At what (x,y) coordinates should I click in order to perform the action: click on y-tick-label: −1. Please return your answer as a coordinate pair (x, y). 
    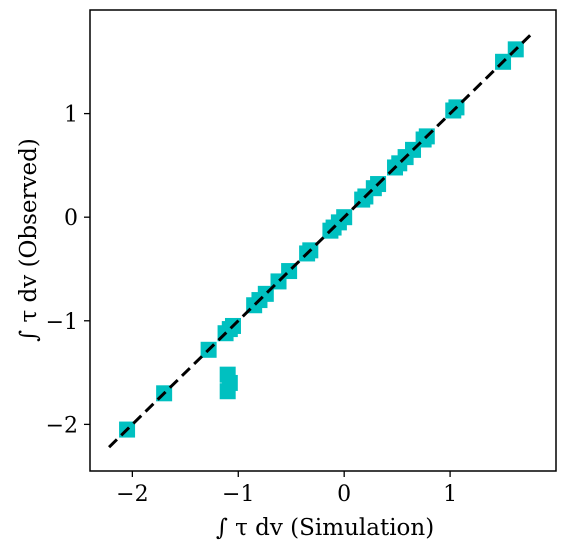
    Looking at the image, I should click on (62, 322).